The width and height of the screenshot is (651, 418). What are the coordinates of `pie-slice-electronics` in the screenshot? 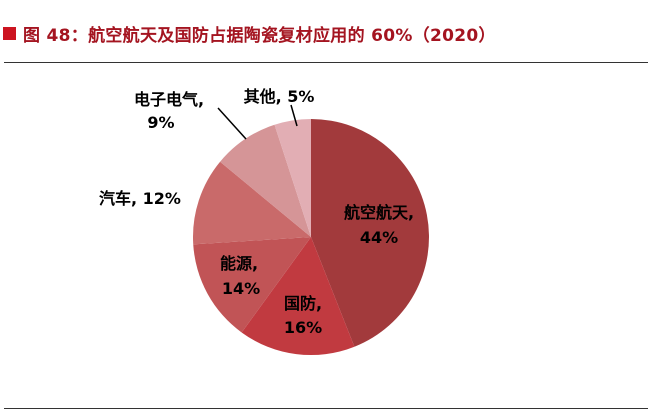 It's located at (265, 180).